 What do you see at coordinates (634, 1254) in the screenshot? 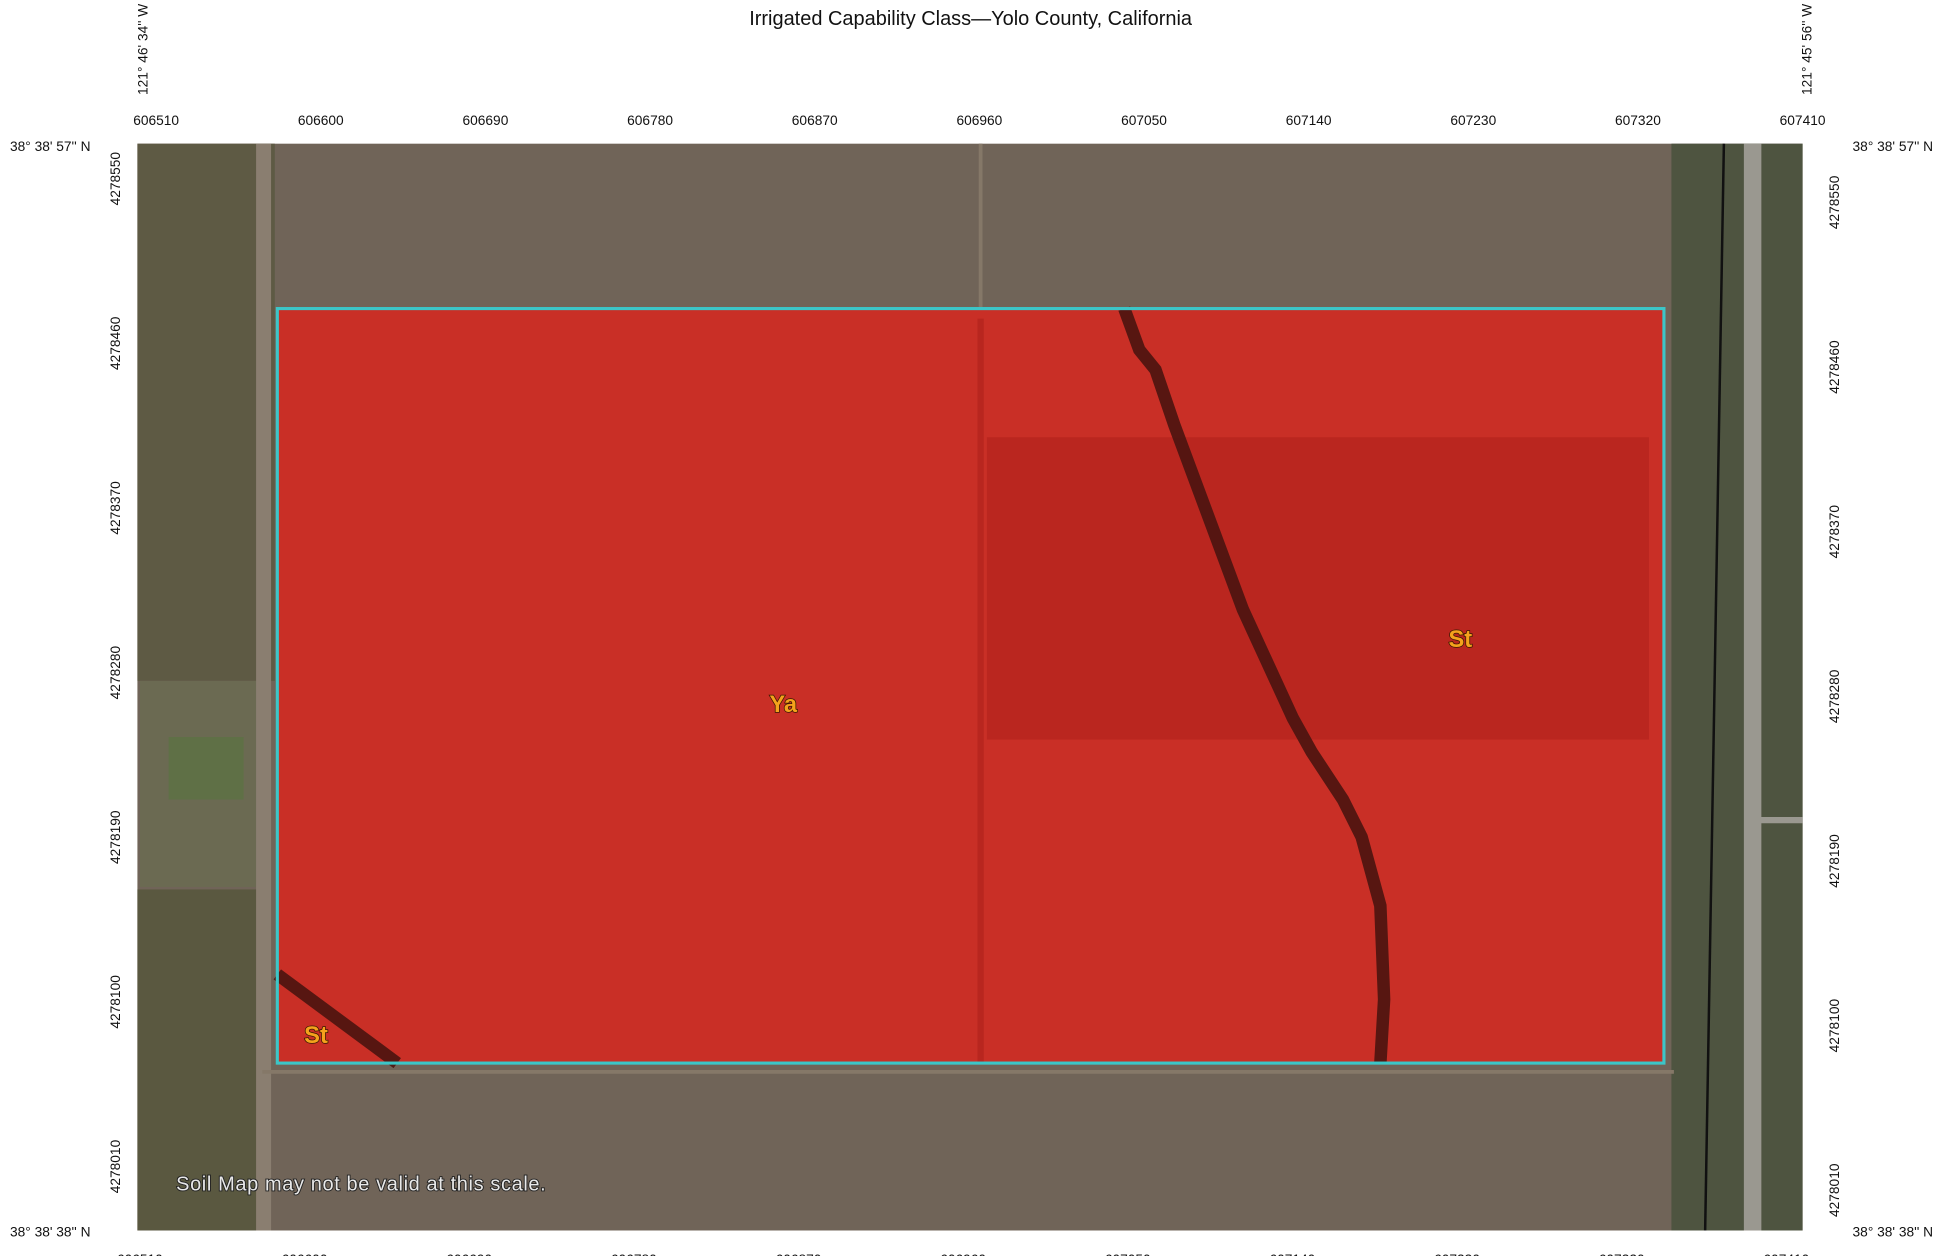
I see `bottom-tick-label: 606780` at bounding box center [634, 1254].